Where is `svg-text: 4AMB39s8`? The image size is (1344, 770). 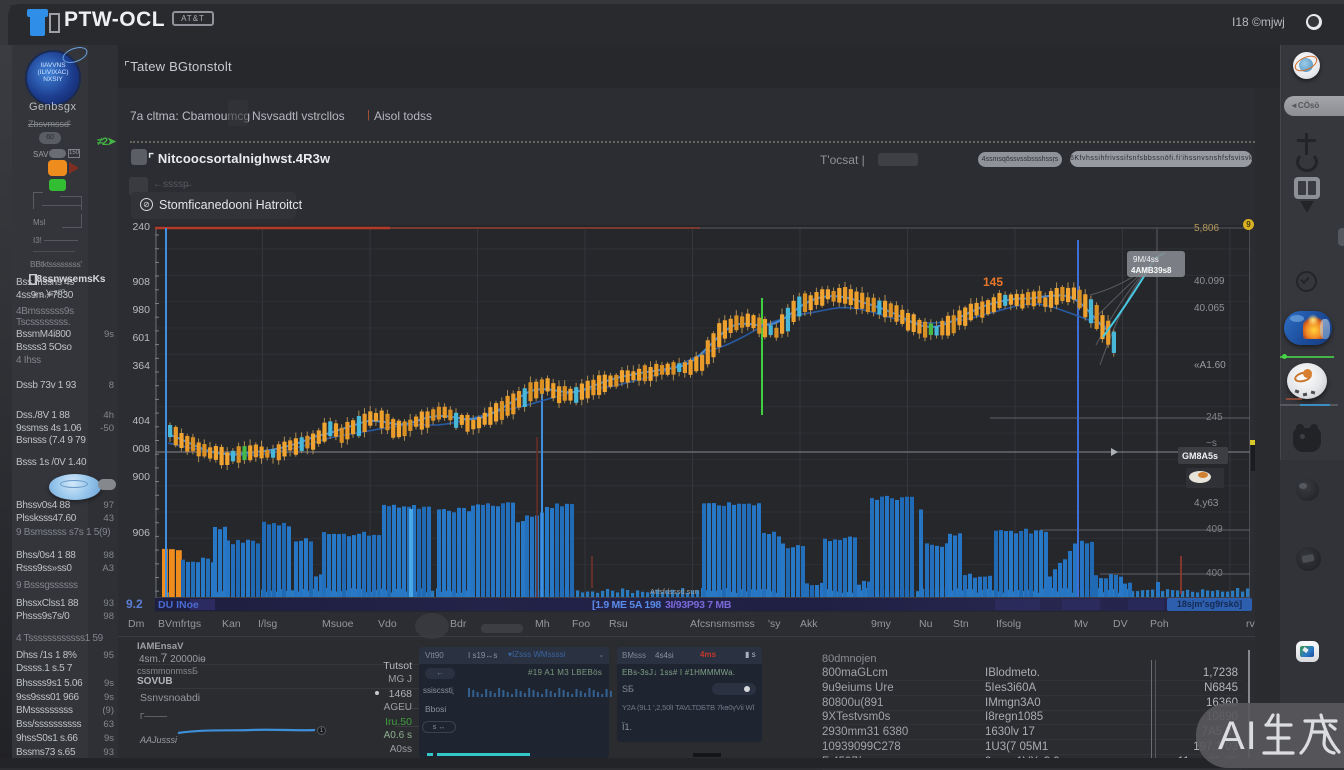
svg-text: 4AMB39s8 is located at coordinates (1151, 270).